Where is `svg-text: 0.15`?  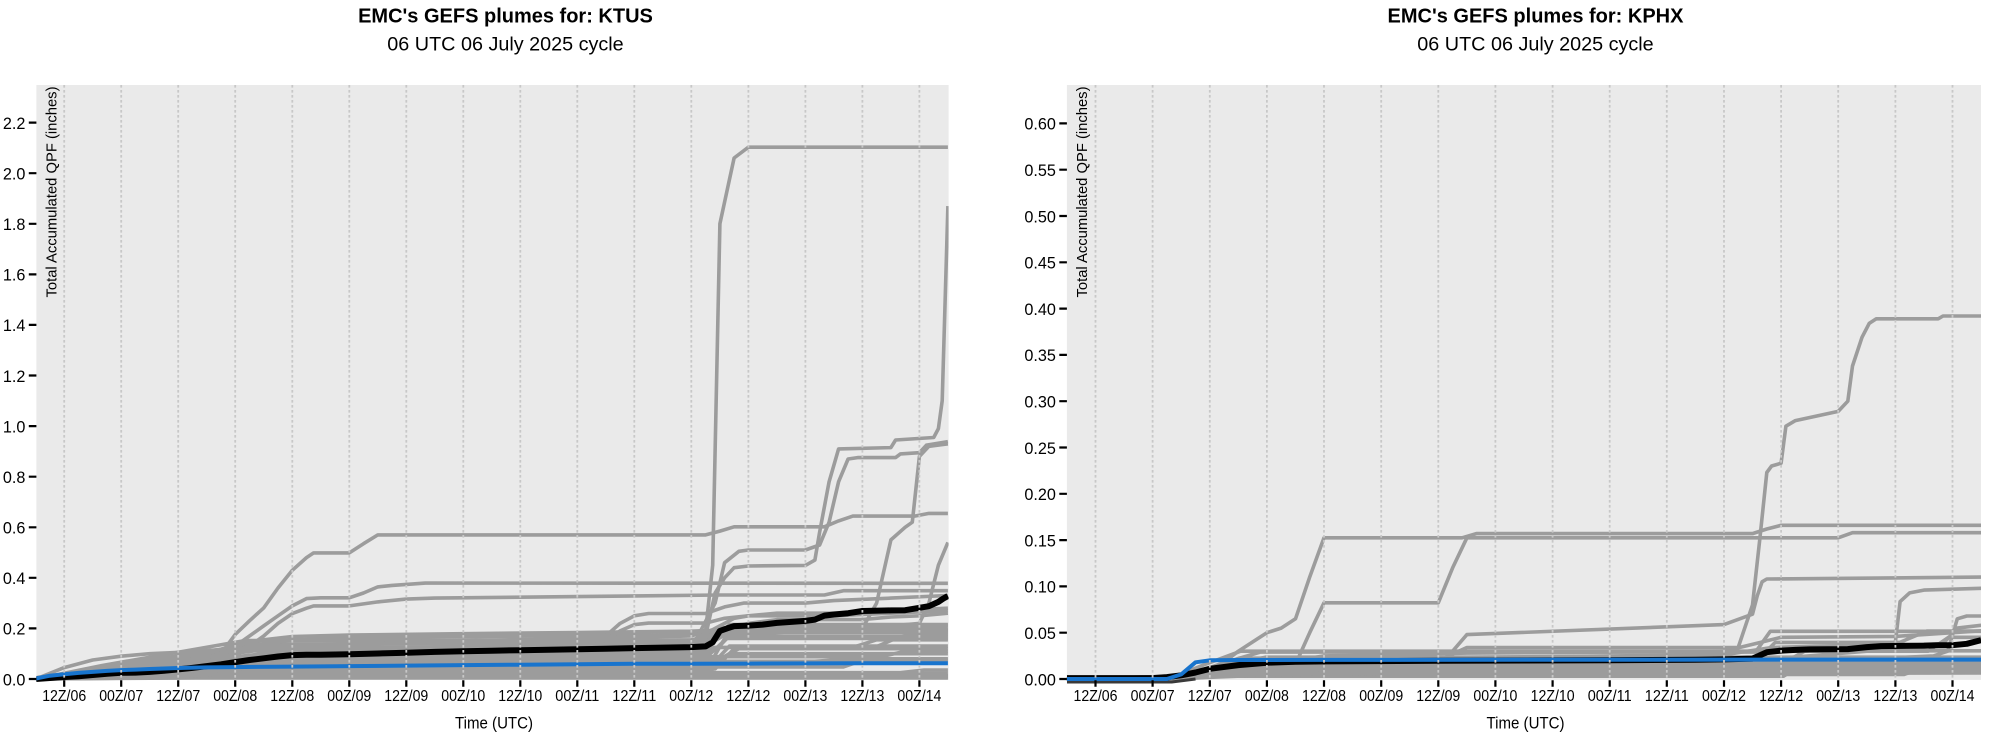 svg-text: 0.15 is located at coordinates (1040, 541).